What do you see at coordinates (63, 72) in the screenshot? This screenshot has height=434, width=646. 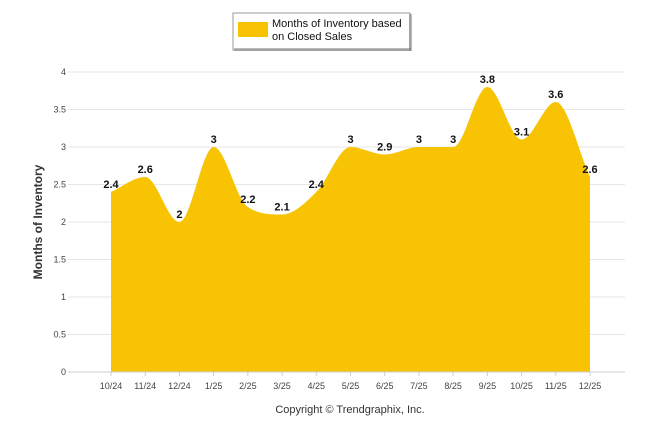 I see `y-tick-label: 4` at bounding box center [63, 72].